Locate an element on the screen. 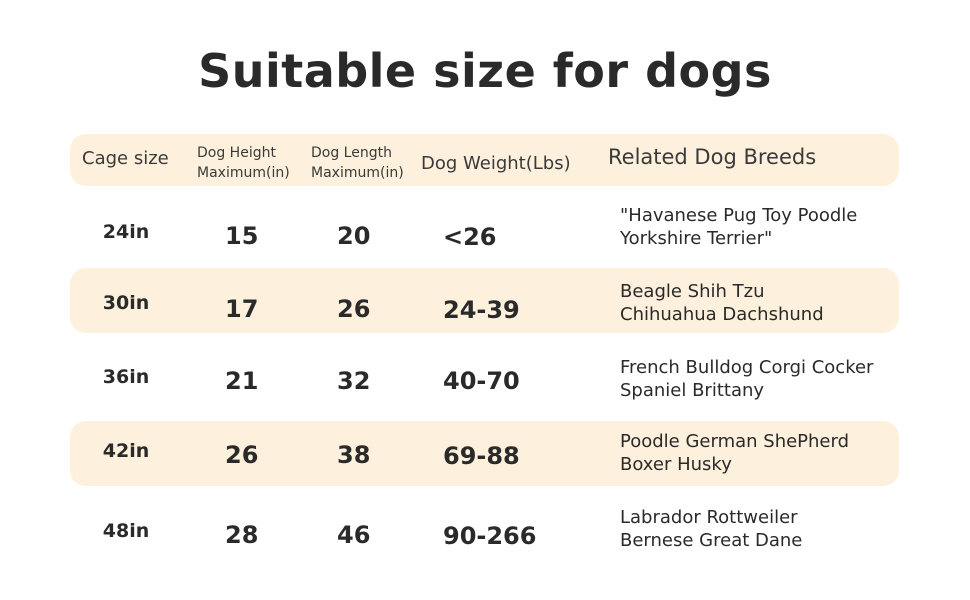  dog-height-cell: 26 is located at coordinates (242, 455).